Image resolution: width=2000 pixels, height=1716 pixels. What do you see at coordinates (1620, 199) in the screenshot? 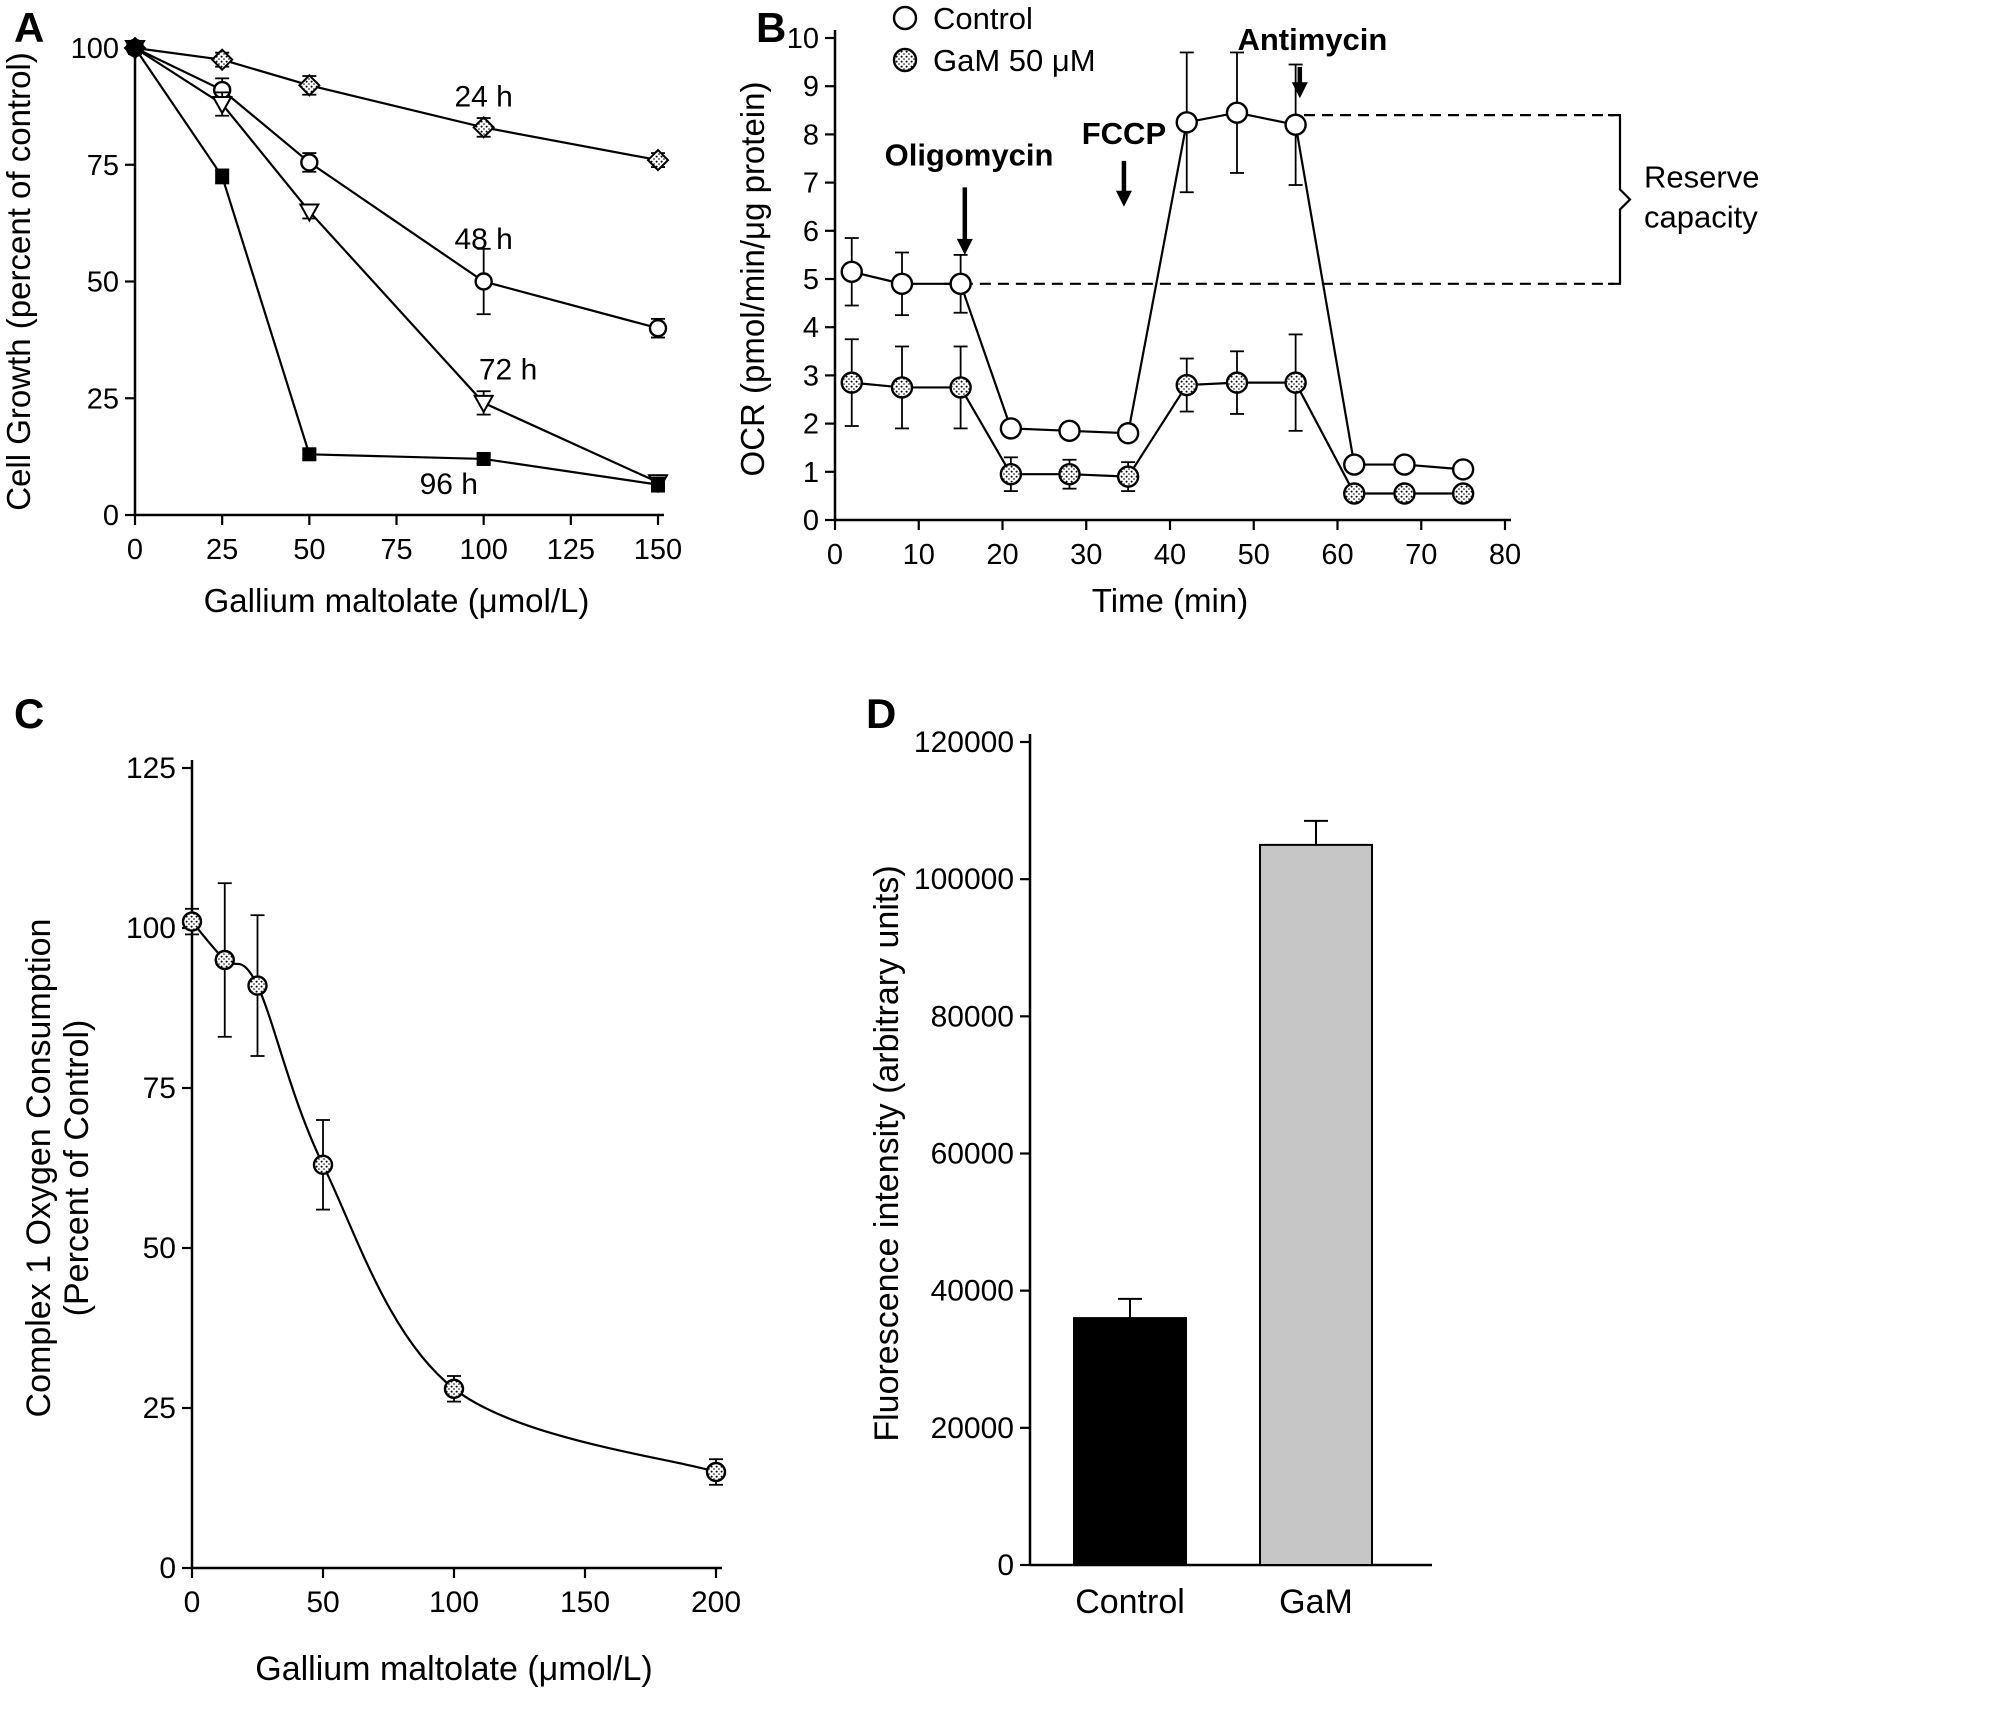
I see `reserve-capacity-bracket` at bounding box center [1620, 199].